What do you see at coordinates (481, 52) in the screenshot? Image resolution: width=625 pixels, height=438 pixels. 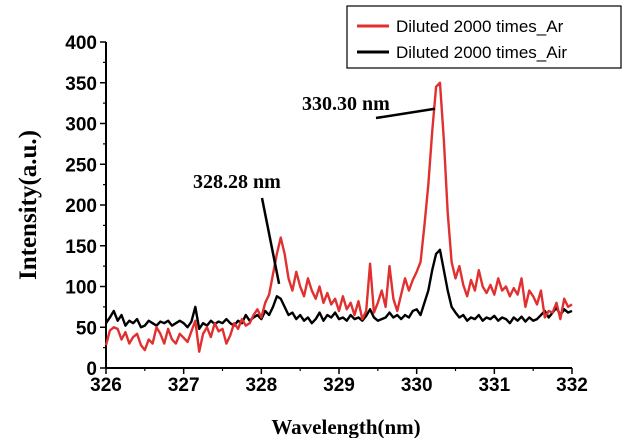 I see `legend-label-air: Diluted 2000 times_Air` at bounding box center [481, 52].